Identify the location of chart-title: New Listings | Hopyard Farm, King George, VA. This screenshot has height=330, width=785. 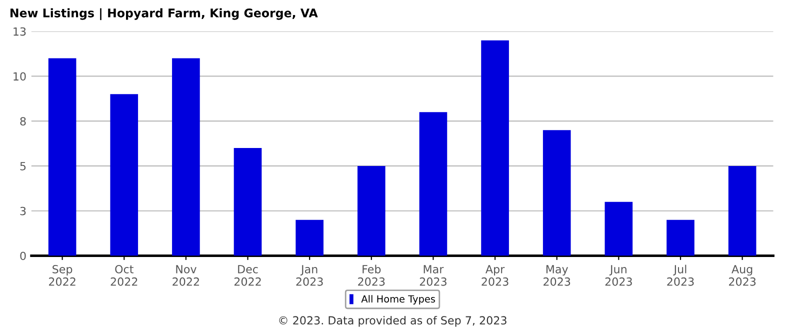
(164, 14).